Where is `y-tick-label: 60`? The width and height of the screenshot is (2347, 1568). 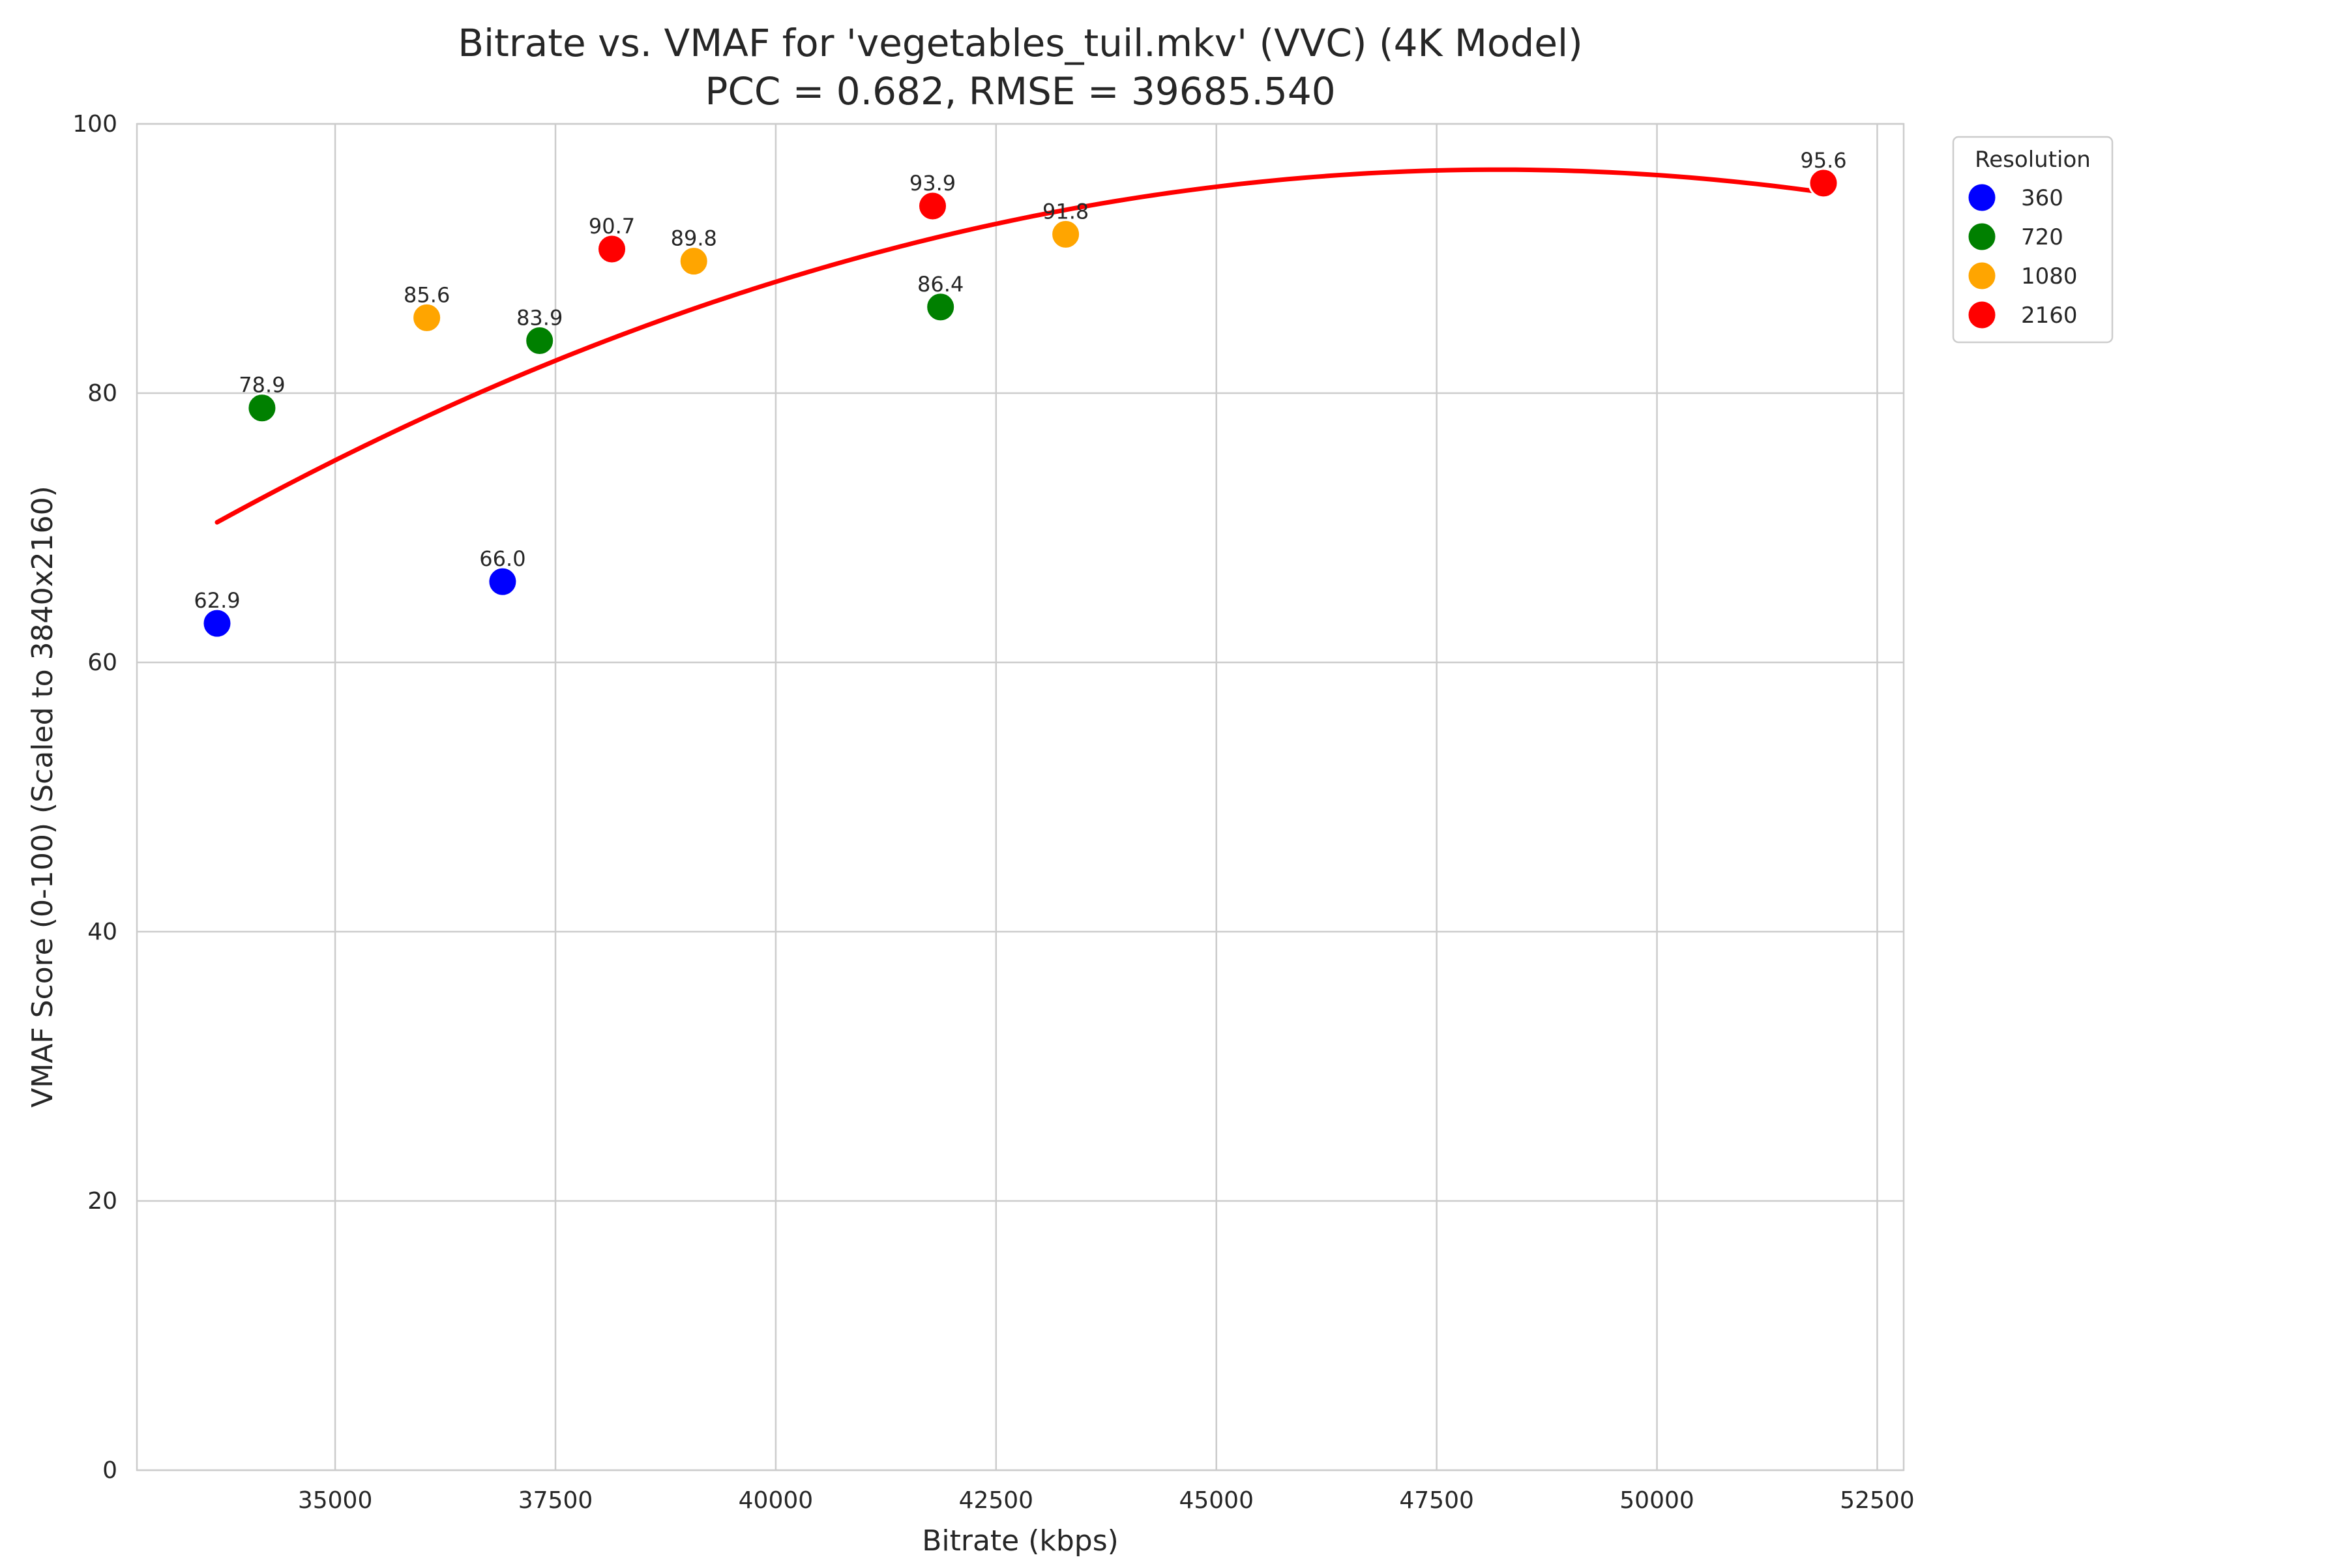
y-tick-label: 60 is located at coordinates (102, 662).